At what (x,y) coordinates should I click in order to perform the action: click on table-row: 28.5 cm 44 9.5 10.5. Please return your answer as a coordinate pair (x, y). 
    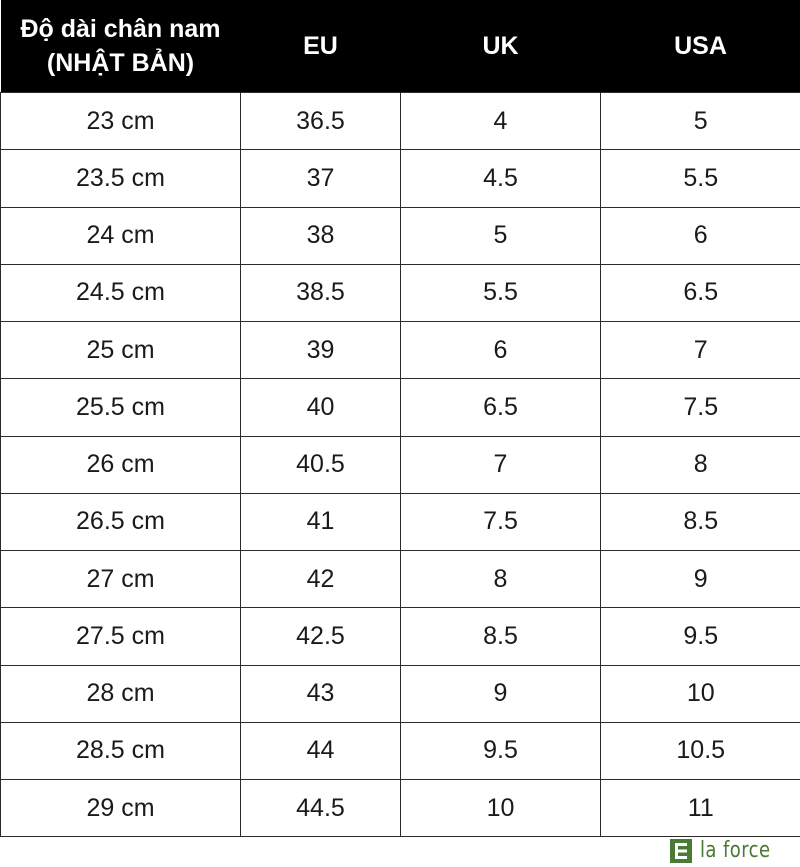
    Looking at the image, I should click on (400, 751).